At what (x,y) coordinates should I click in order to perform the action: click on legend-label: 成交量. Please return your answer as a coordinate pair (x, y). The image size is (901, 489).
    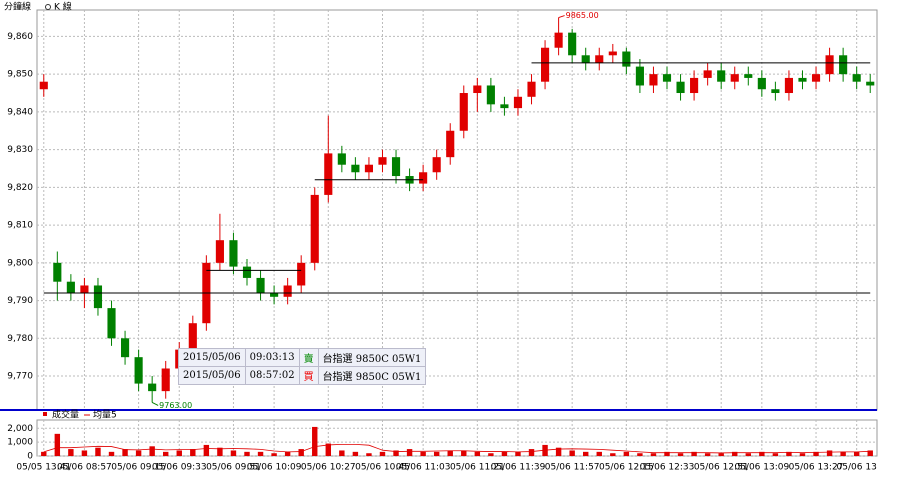
    Looking at the image, I should click on (65, 415).